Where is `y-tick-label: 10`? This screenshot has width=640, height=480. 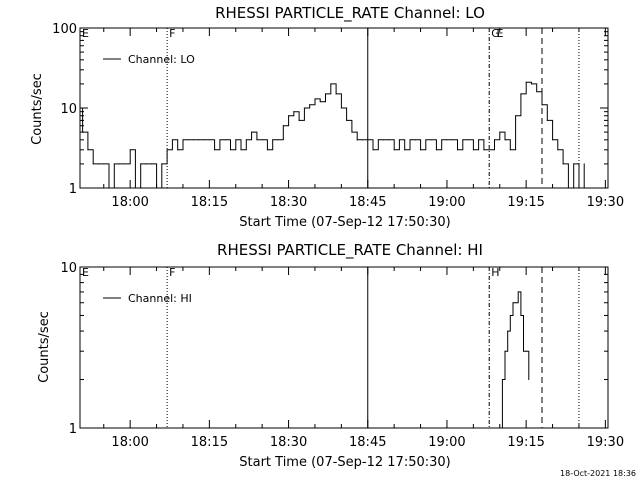
y-tick-label: 10 is located at coordinates (68, 109).